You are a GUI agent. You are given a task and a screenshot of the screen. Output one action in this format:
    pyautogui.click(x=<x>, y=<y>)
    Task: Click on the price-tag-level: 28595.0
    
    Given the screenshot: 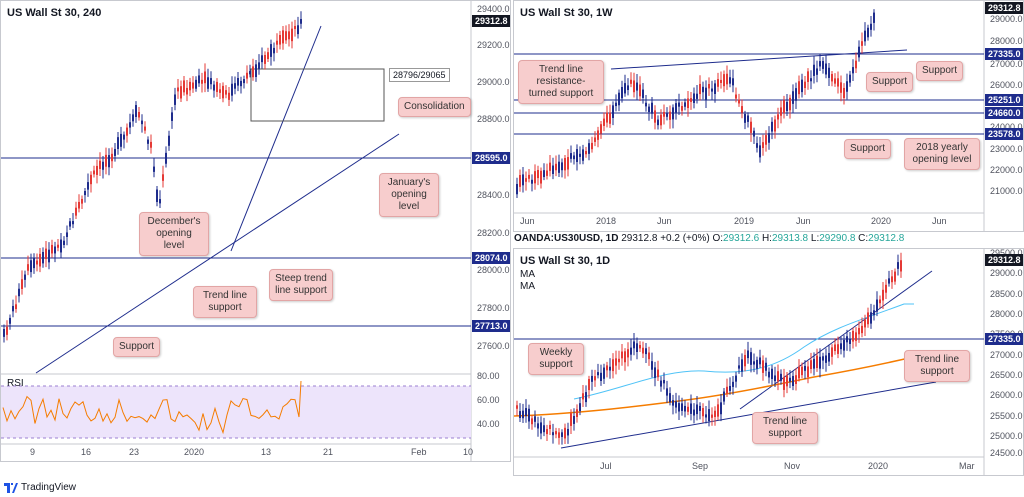 What is the action you would take?
    pyautogui.click(x=491, y=158)
    